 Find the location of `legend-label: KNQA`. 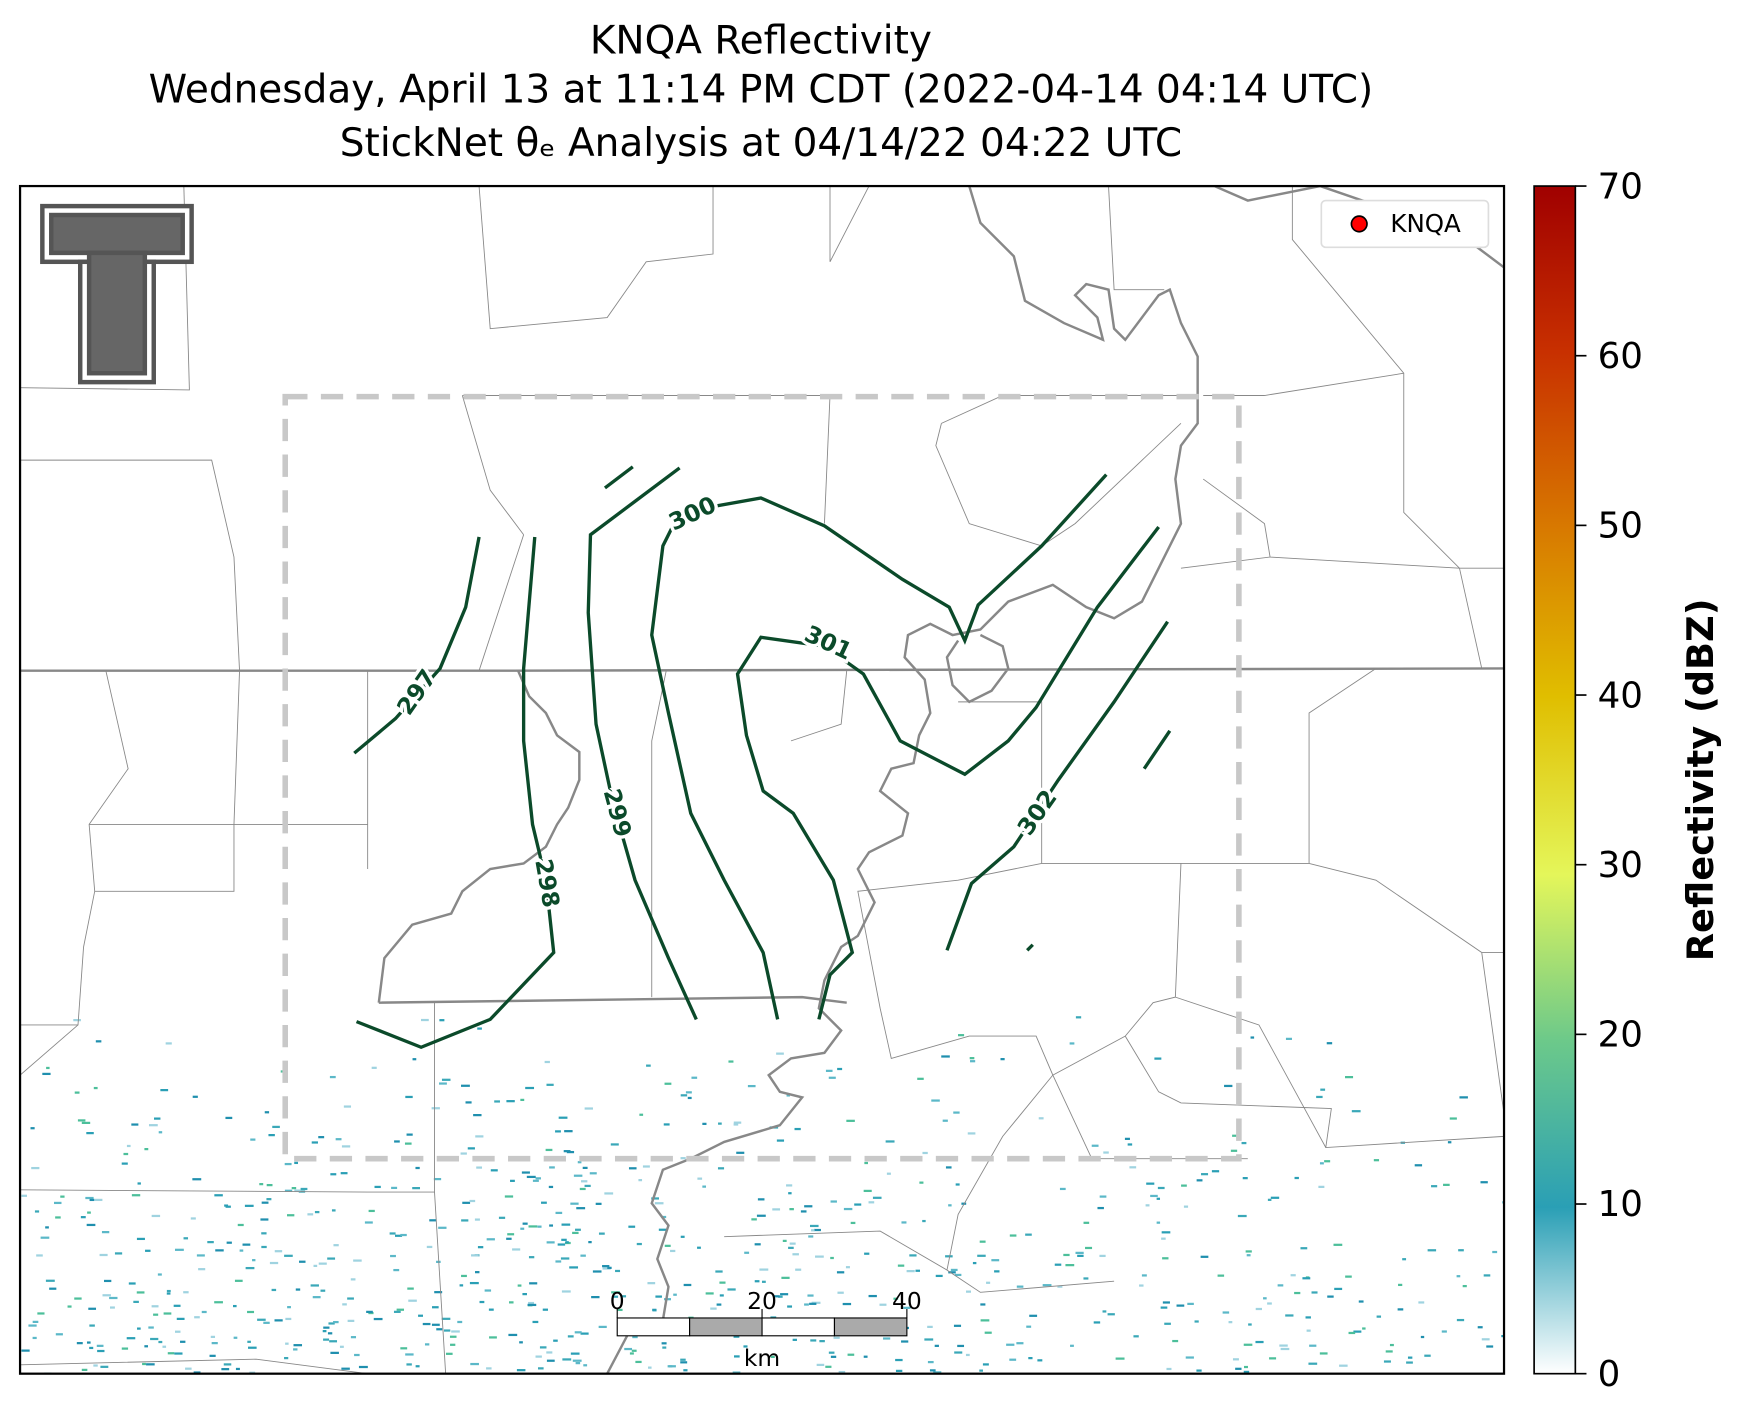

legend-label: KNQA is located at coordinates (1425, 223).